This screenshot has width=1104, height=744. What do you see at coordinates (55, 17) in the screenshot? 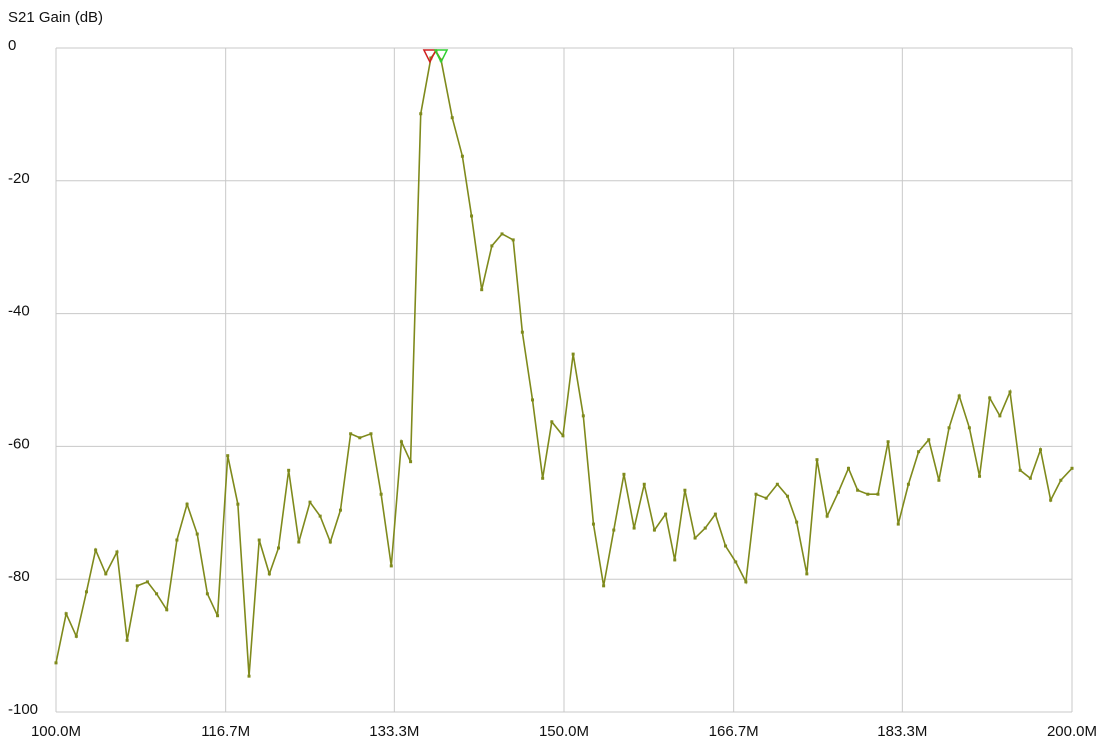
I see `chart-title: S21 Gain (dB)` at bounding box center [55, 17].